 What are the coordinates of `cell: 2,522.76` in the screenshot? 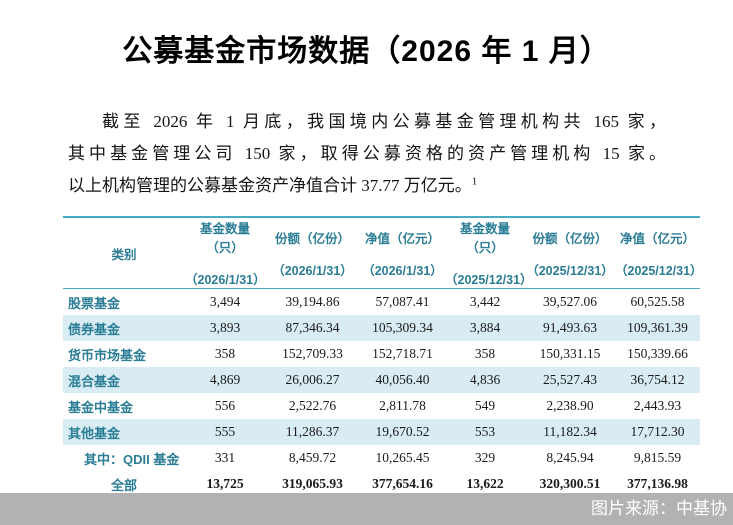 It's located at (312, 405).